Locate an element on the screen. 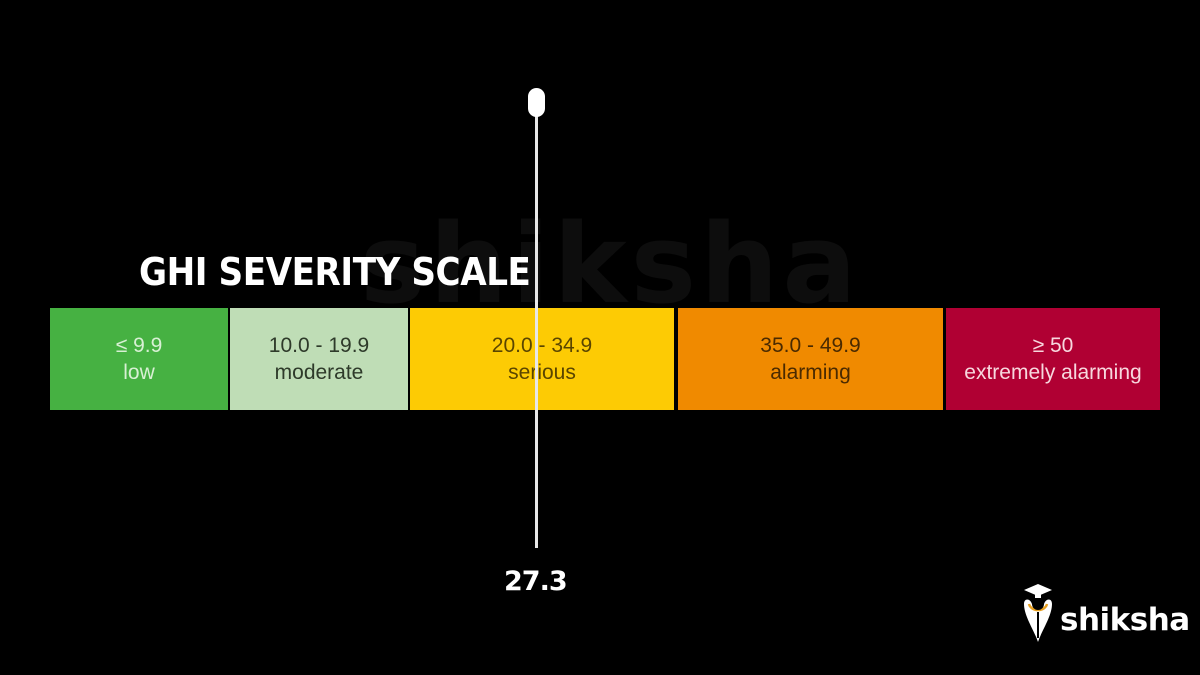 The image size is (1200, 675). band-label: moderate is located at coordinates (319, 372).